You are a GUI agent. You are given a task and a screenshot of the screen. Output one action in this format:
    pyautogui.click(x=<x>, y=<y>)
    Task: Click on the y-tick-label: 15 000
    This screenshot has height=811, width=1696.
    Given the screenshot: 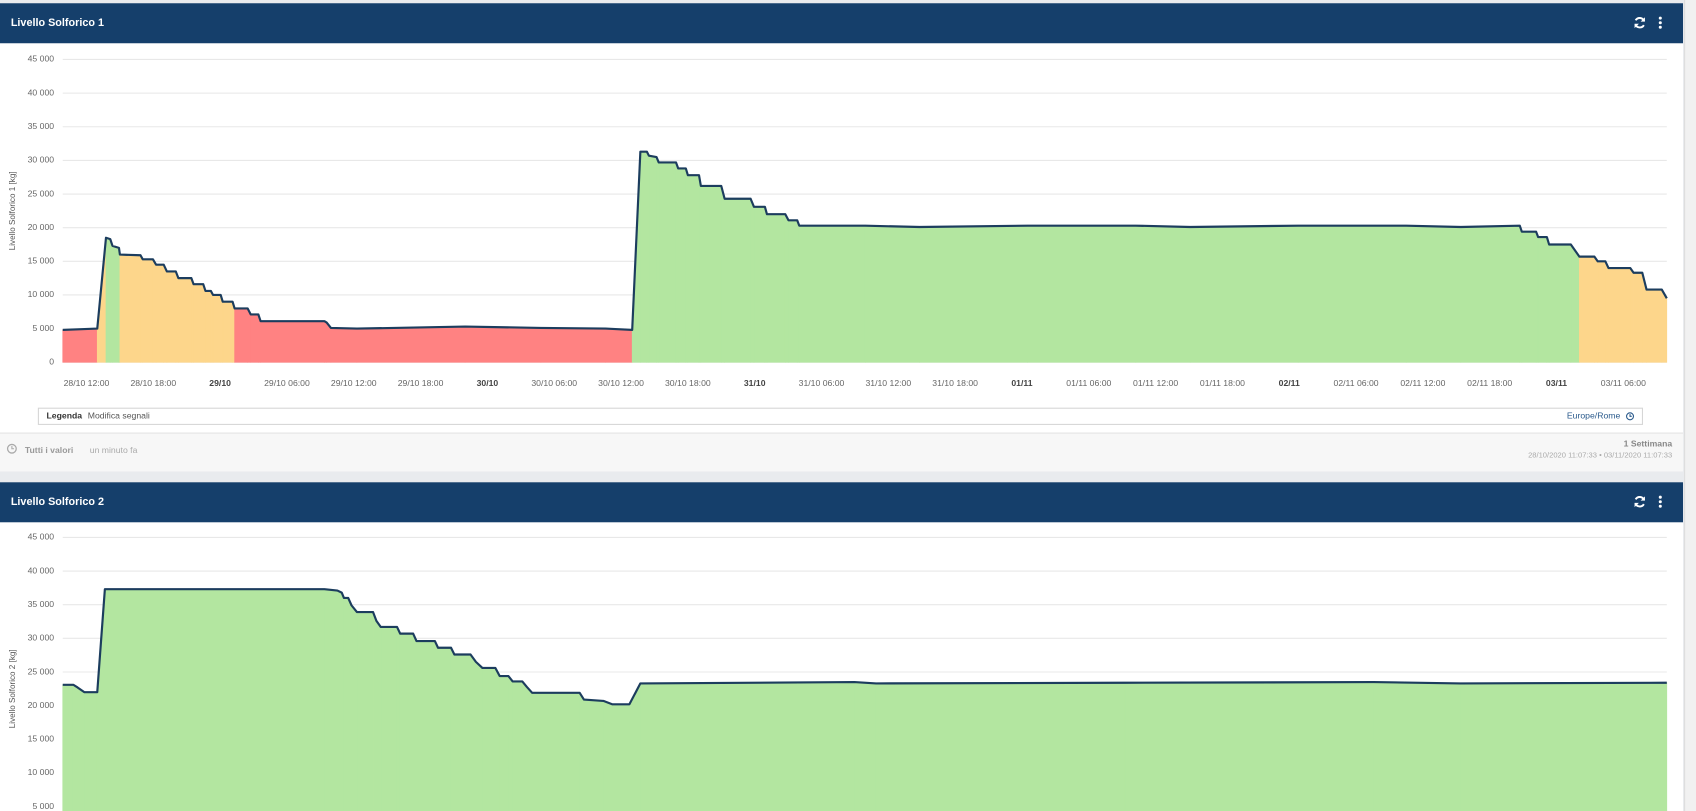 What is the action you would take?
    pyautogui.click(x=41, y=261)
    